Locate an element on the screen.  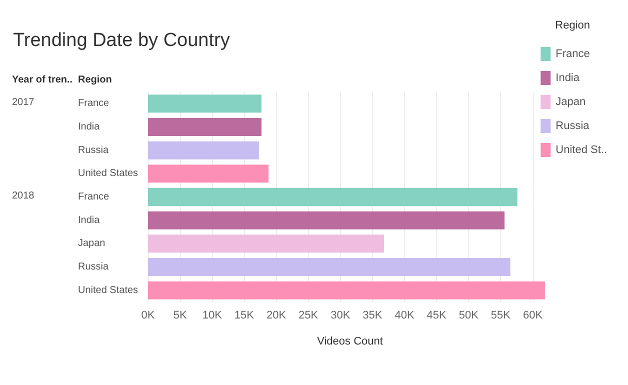
legend-label: United St.. is located at coordinates (581, 150).